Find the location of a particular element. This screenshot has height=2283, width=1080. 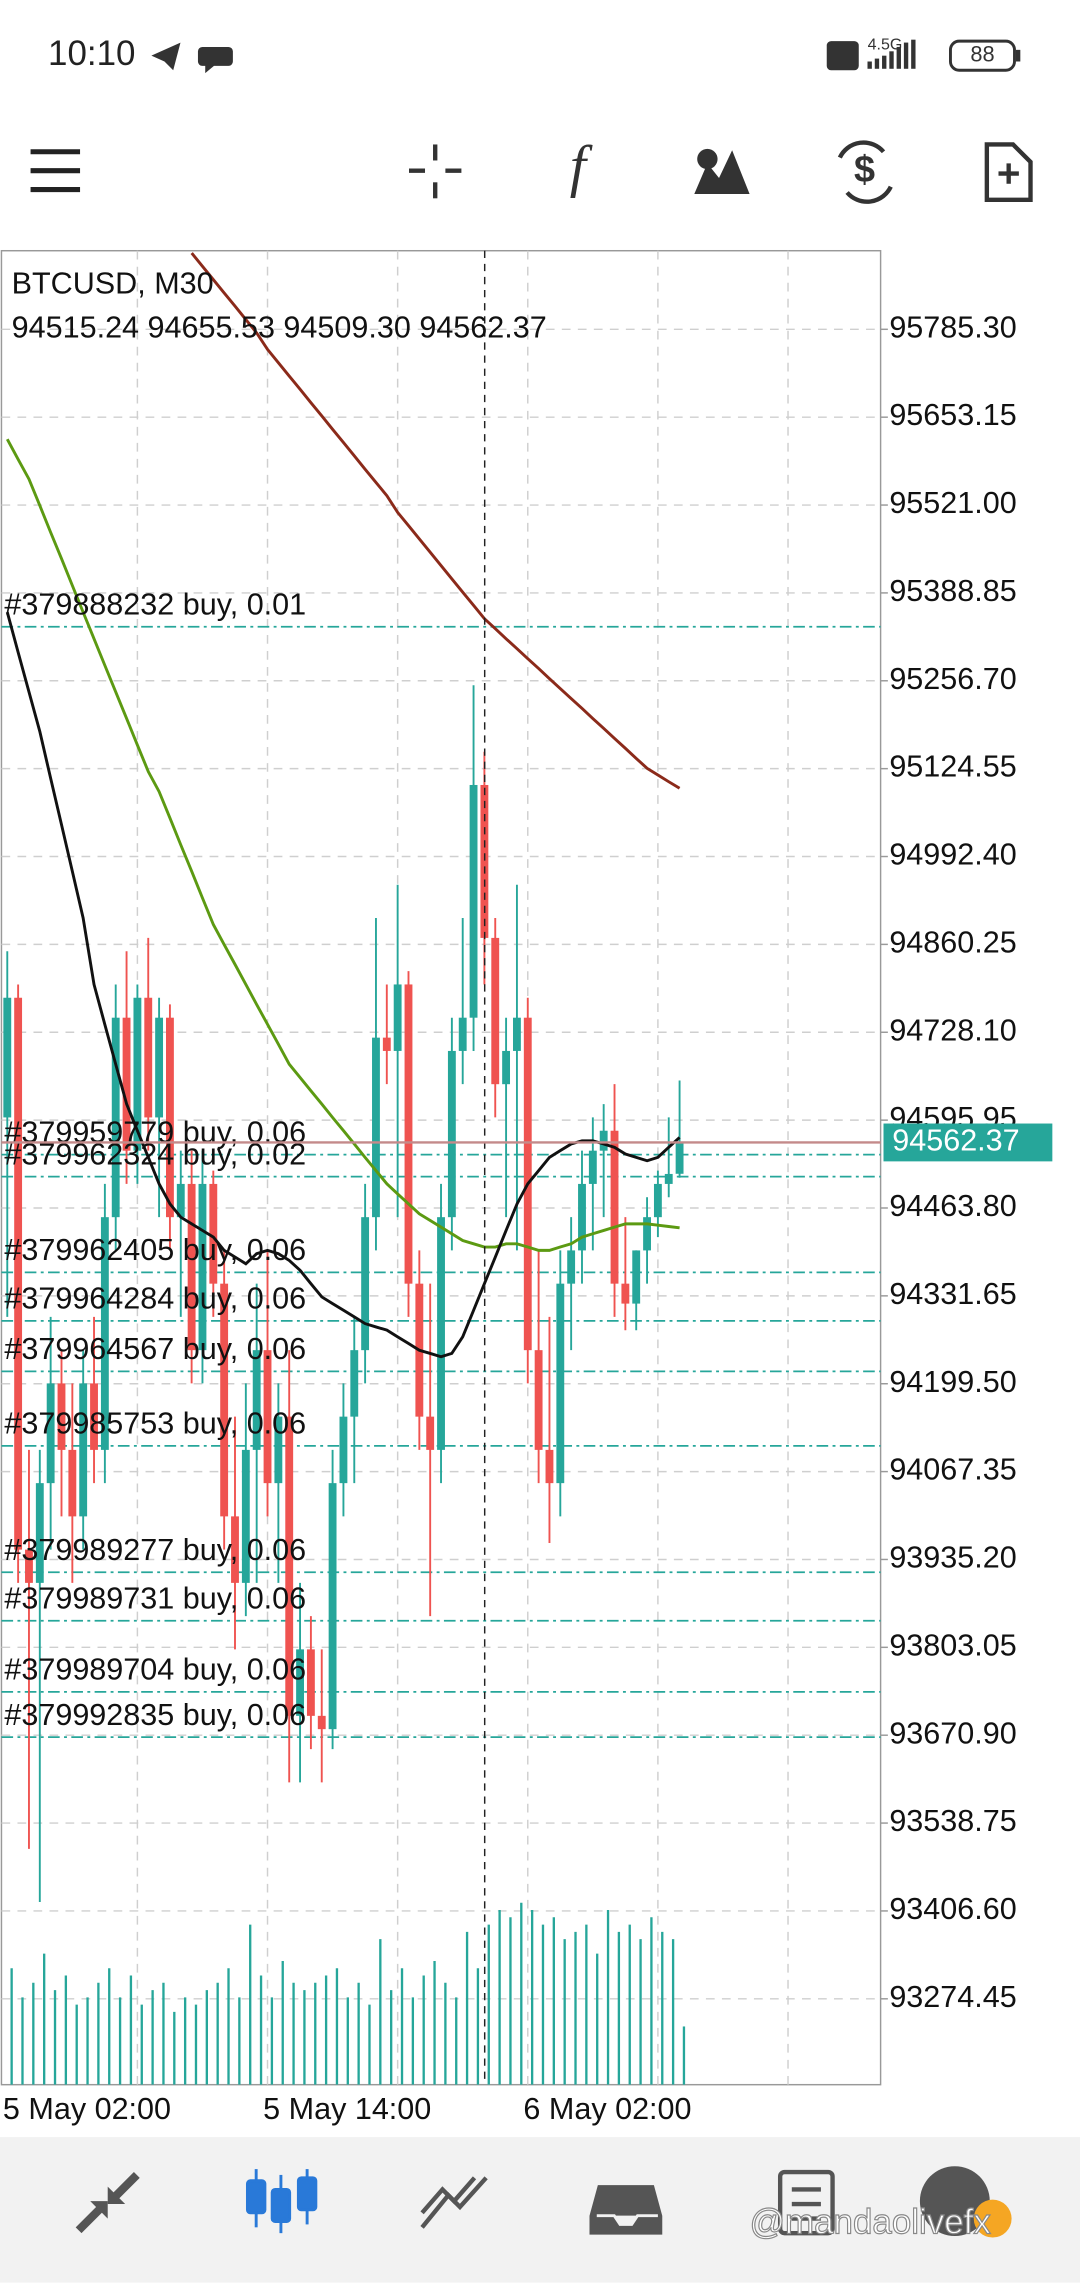

moving-average is located at coordinates (435, 521).